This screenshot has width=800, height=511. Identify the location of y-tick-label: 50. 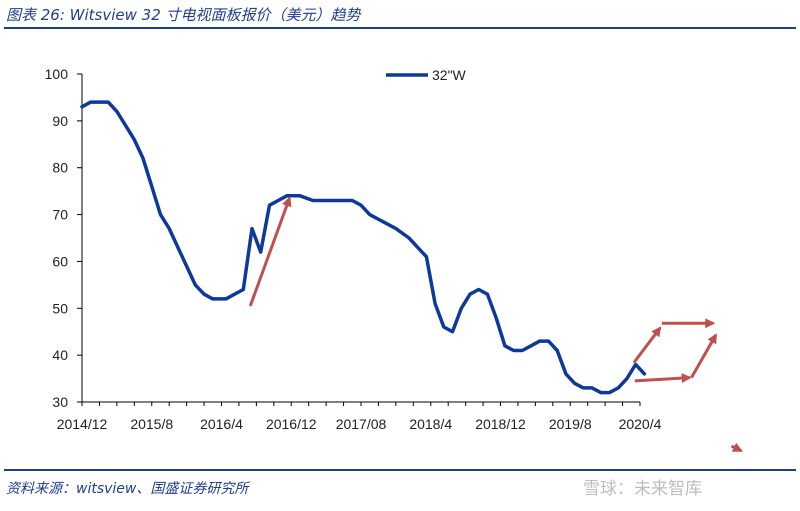
(60, 308).